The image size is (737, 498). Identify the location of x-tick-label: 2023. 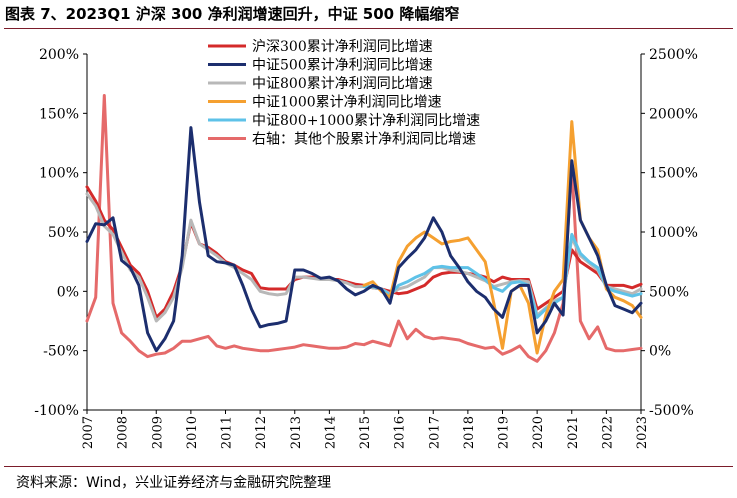
(642, 432).